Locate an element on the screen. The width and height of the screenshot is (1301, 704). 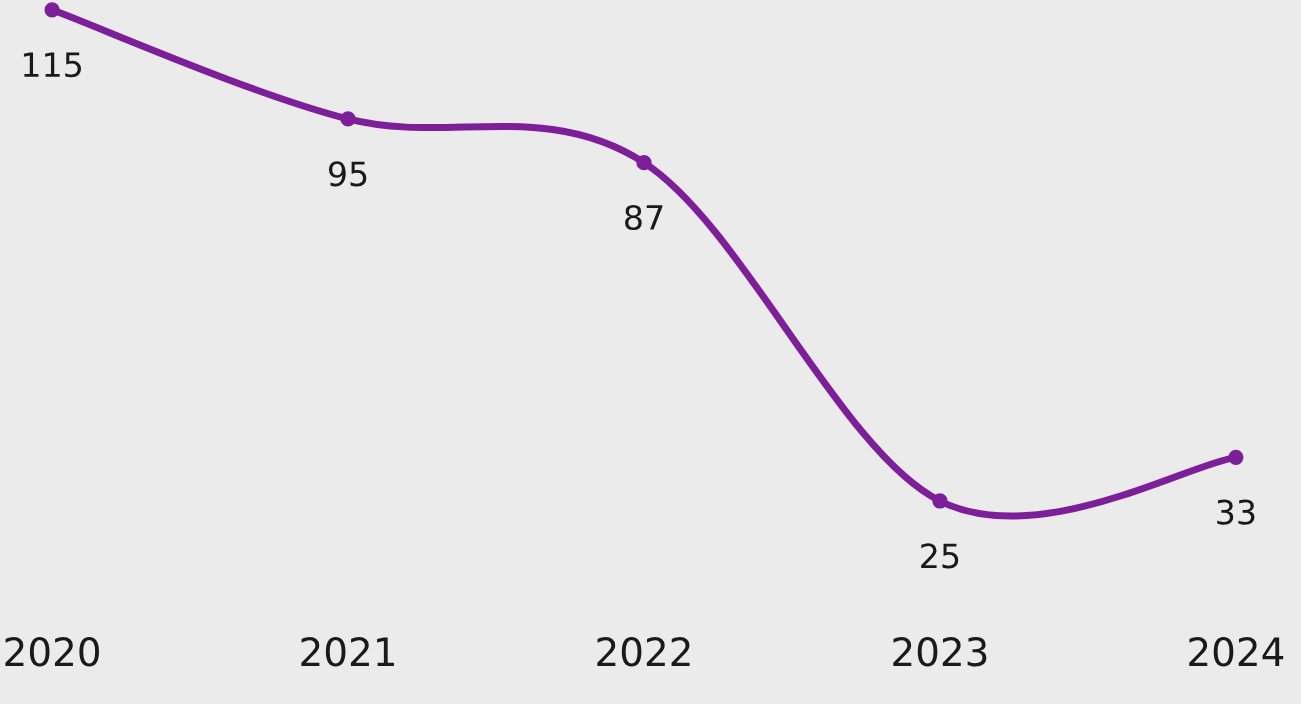
data-label: 33 is located at coordinates (1236, 512).